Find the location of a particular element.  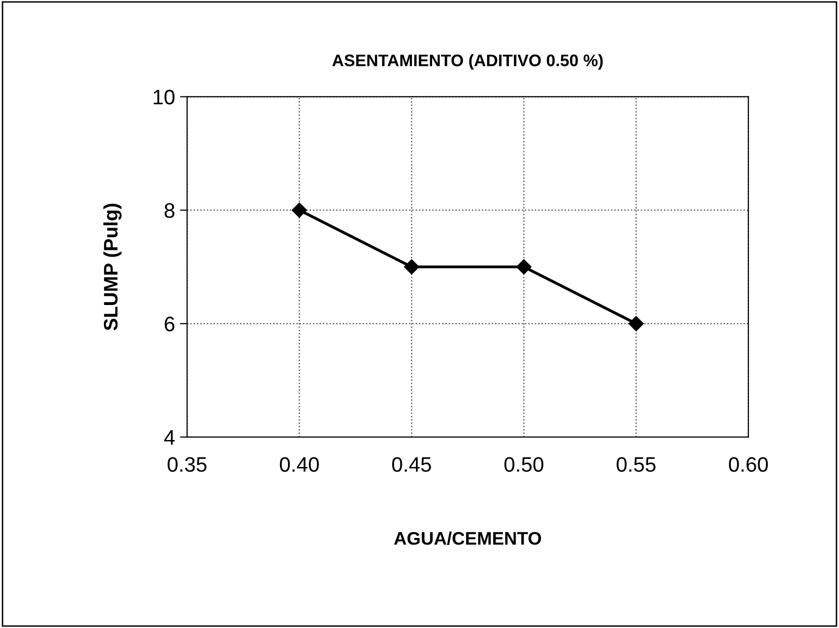

x-tick-label: 0.35 is located at coordinates (187, 464).